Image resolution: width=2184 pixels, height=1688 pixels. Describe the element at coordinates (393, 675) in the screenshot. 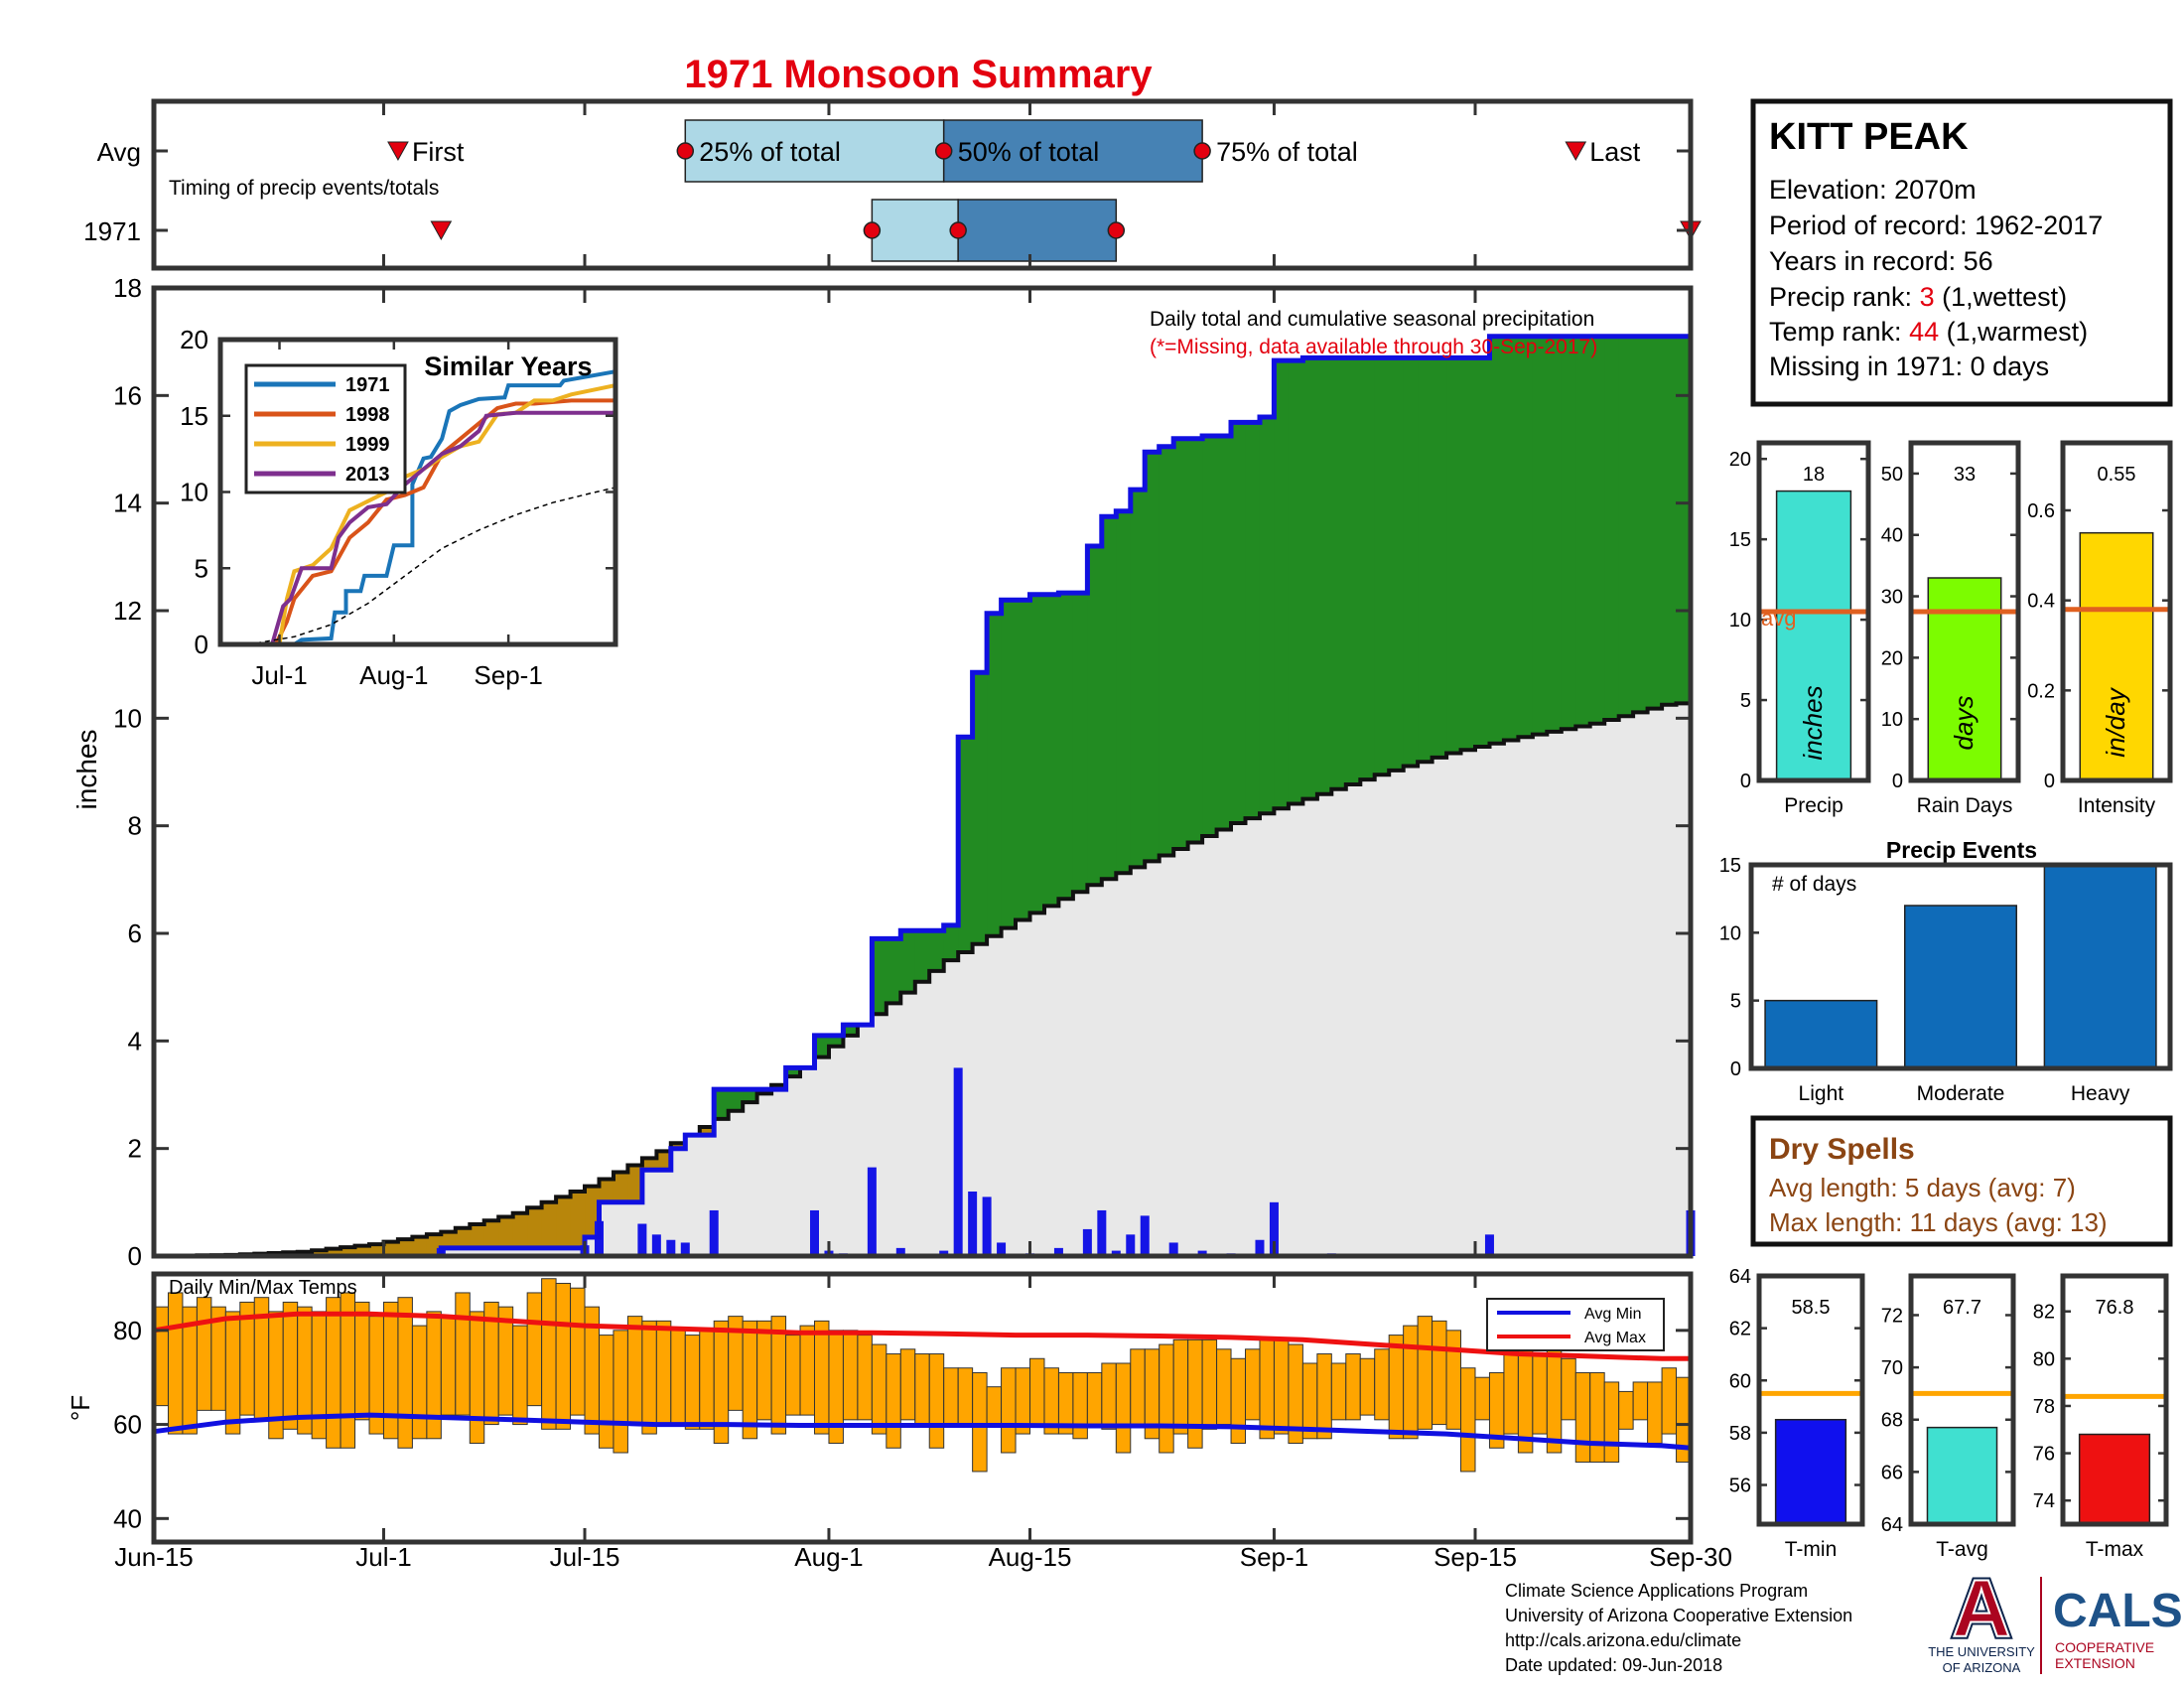

I see `inset-xtick-label: Aug-1` at that location.